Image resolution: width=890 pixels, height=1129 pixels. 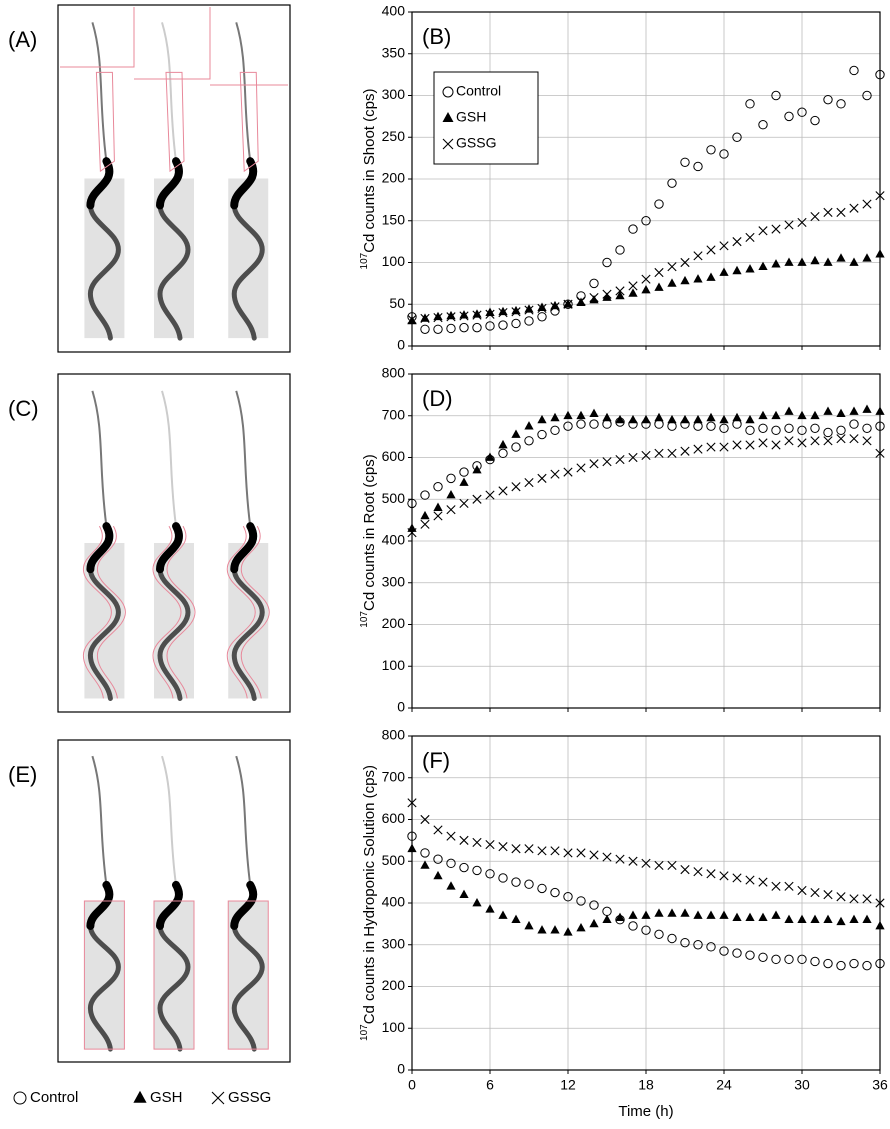 I want to click on panel-label: (E), so click(x=22, y=774).